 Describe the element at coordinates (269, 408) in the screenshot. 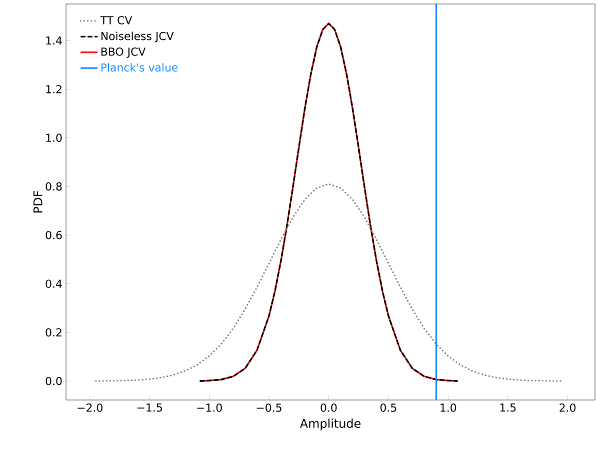

I see `x-tick-label: −0.5` at that location.